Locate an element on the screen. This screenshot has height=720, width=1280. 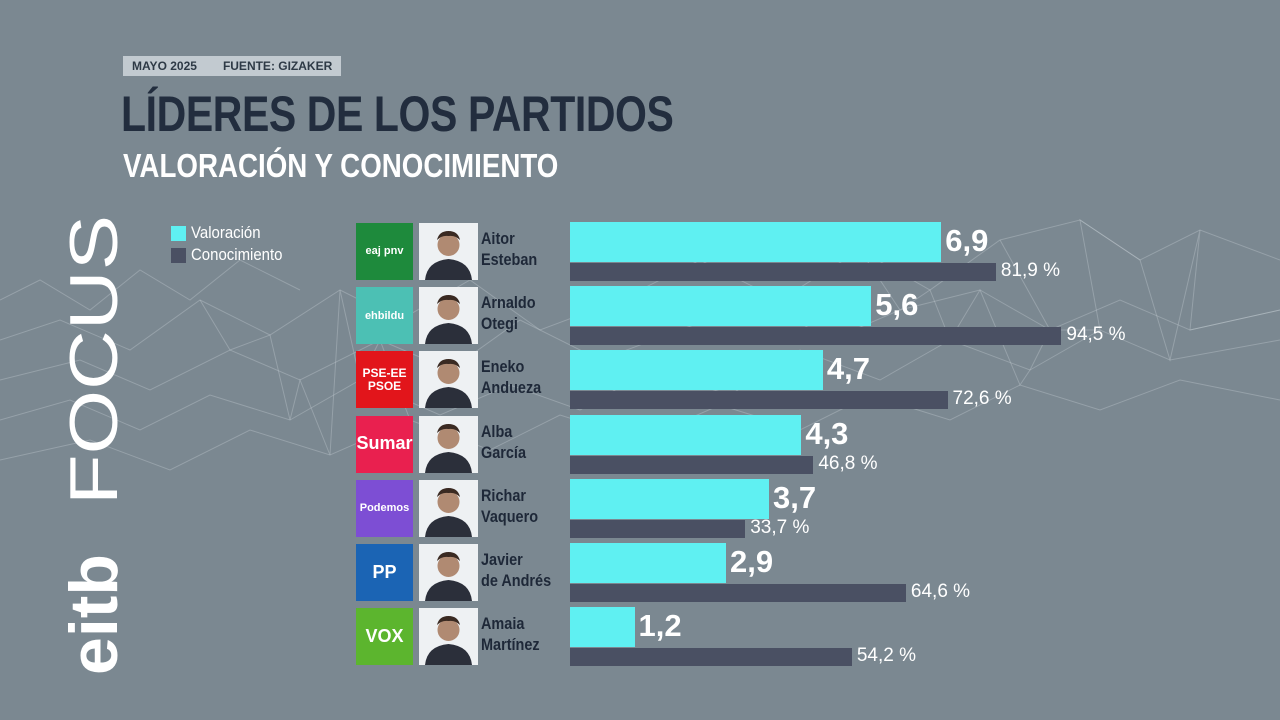
leader-first-name: Javier is located at coordinates (502, 559).